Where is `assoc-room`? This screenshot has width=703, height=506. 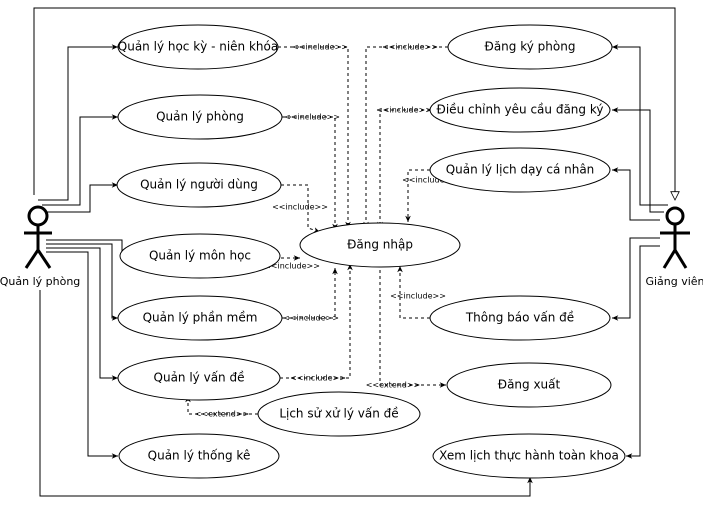 assoc-room is located at coordinates (80, 160).